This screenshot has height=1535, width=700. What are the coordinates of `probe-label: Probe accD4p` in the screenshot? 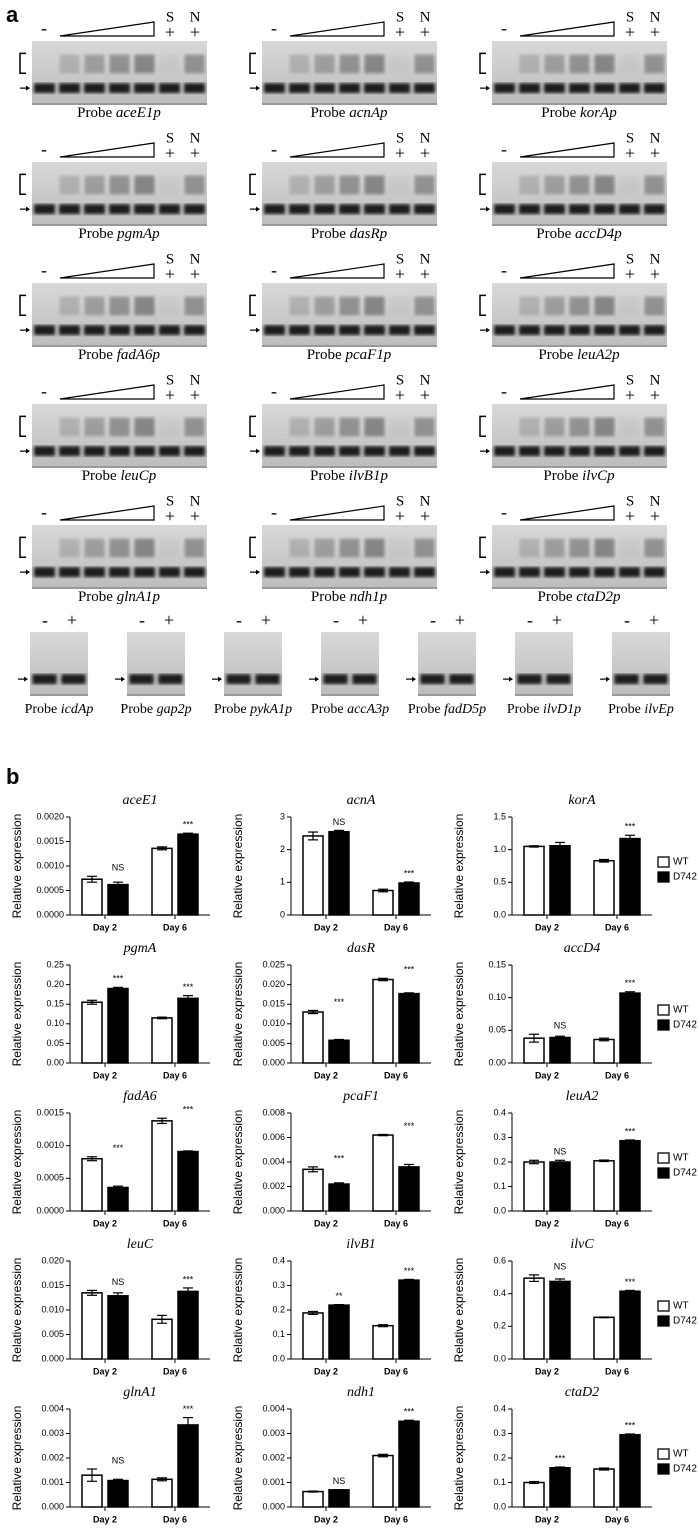 It's located at (579, 234).